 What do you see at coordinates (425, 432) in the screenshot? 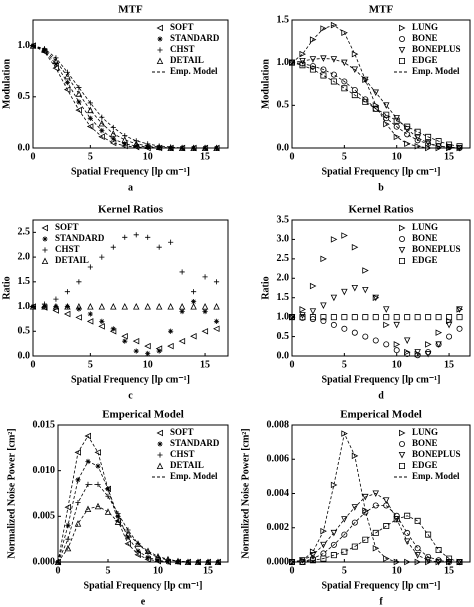
I see `legend-label: LUNG` at bounding box center [425, 432].